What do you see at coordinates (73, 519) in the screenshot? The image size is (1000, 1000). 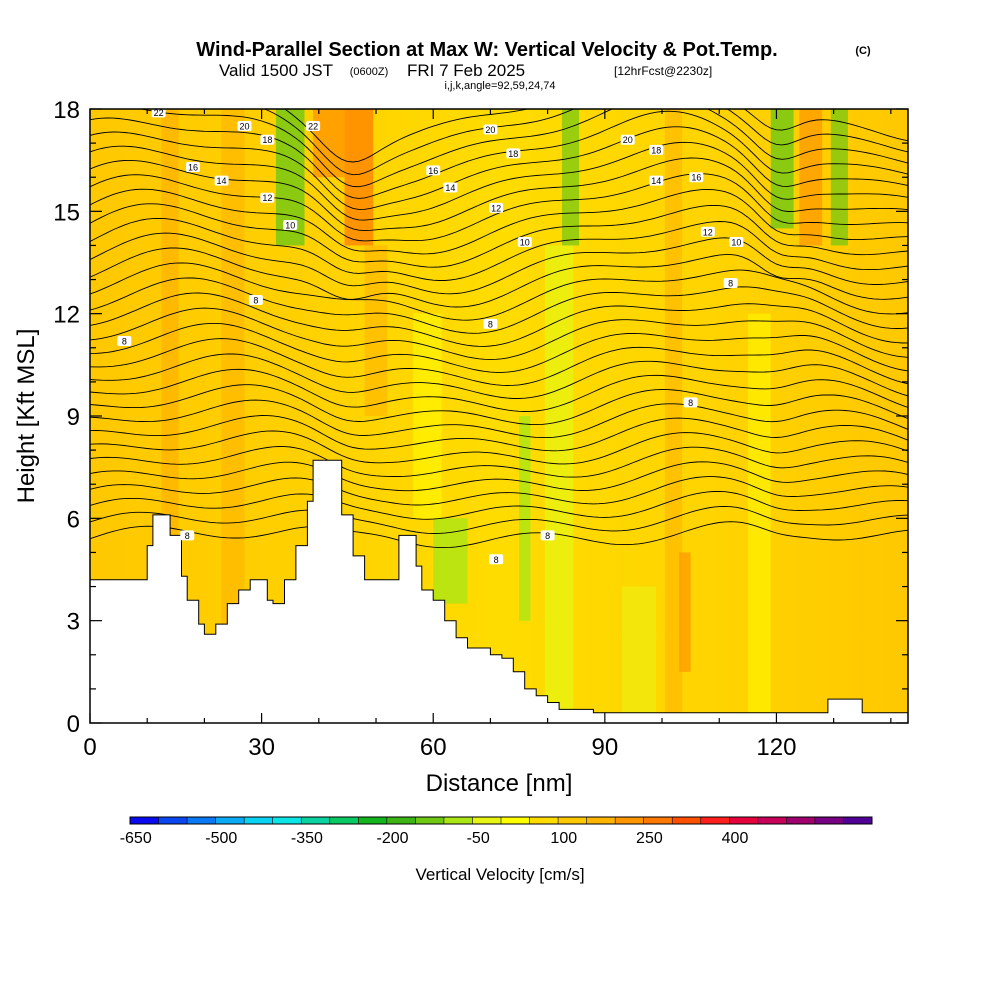 I see `y-tick-label: 6` at bounding box center [73, 519].